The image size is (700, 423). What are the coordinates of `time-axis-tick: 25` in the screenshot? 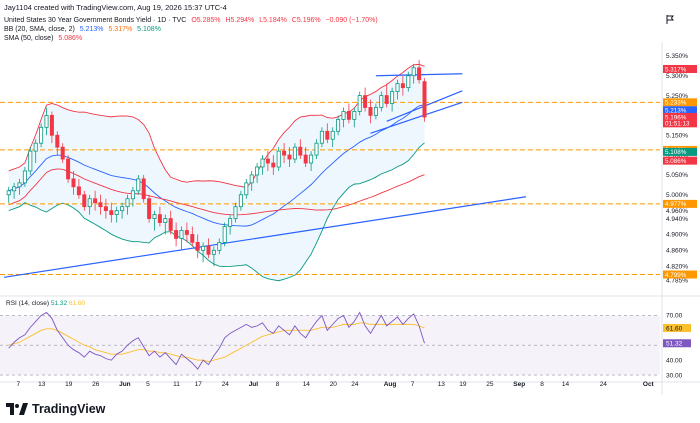 It's located at (490, 384).